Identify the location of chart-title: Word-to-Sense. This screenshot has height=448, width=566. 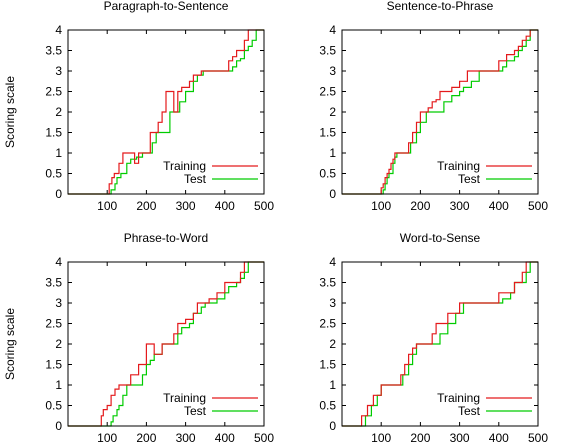
(440, 238).